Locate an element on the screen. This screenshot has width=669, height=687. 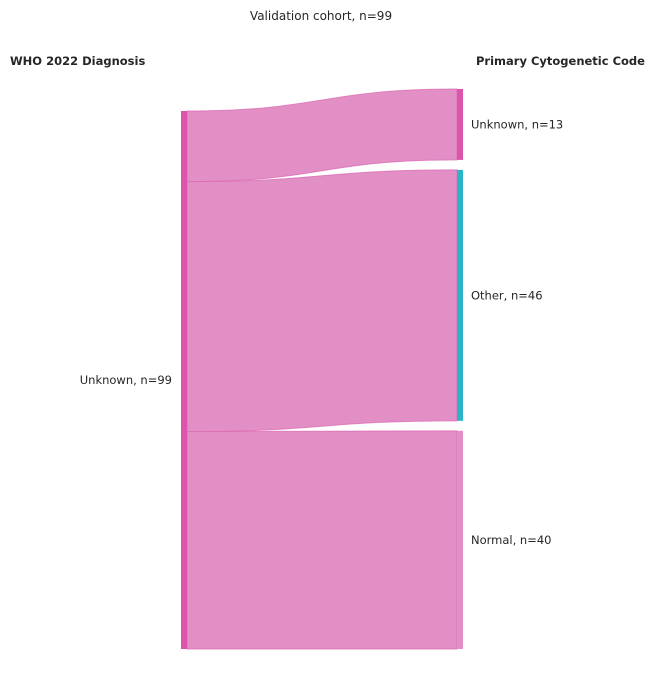
node-label-normal: Normal, n=40 is located at coordinates (511, 540).